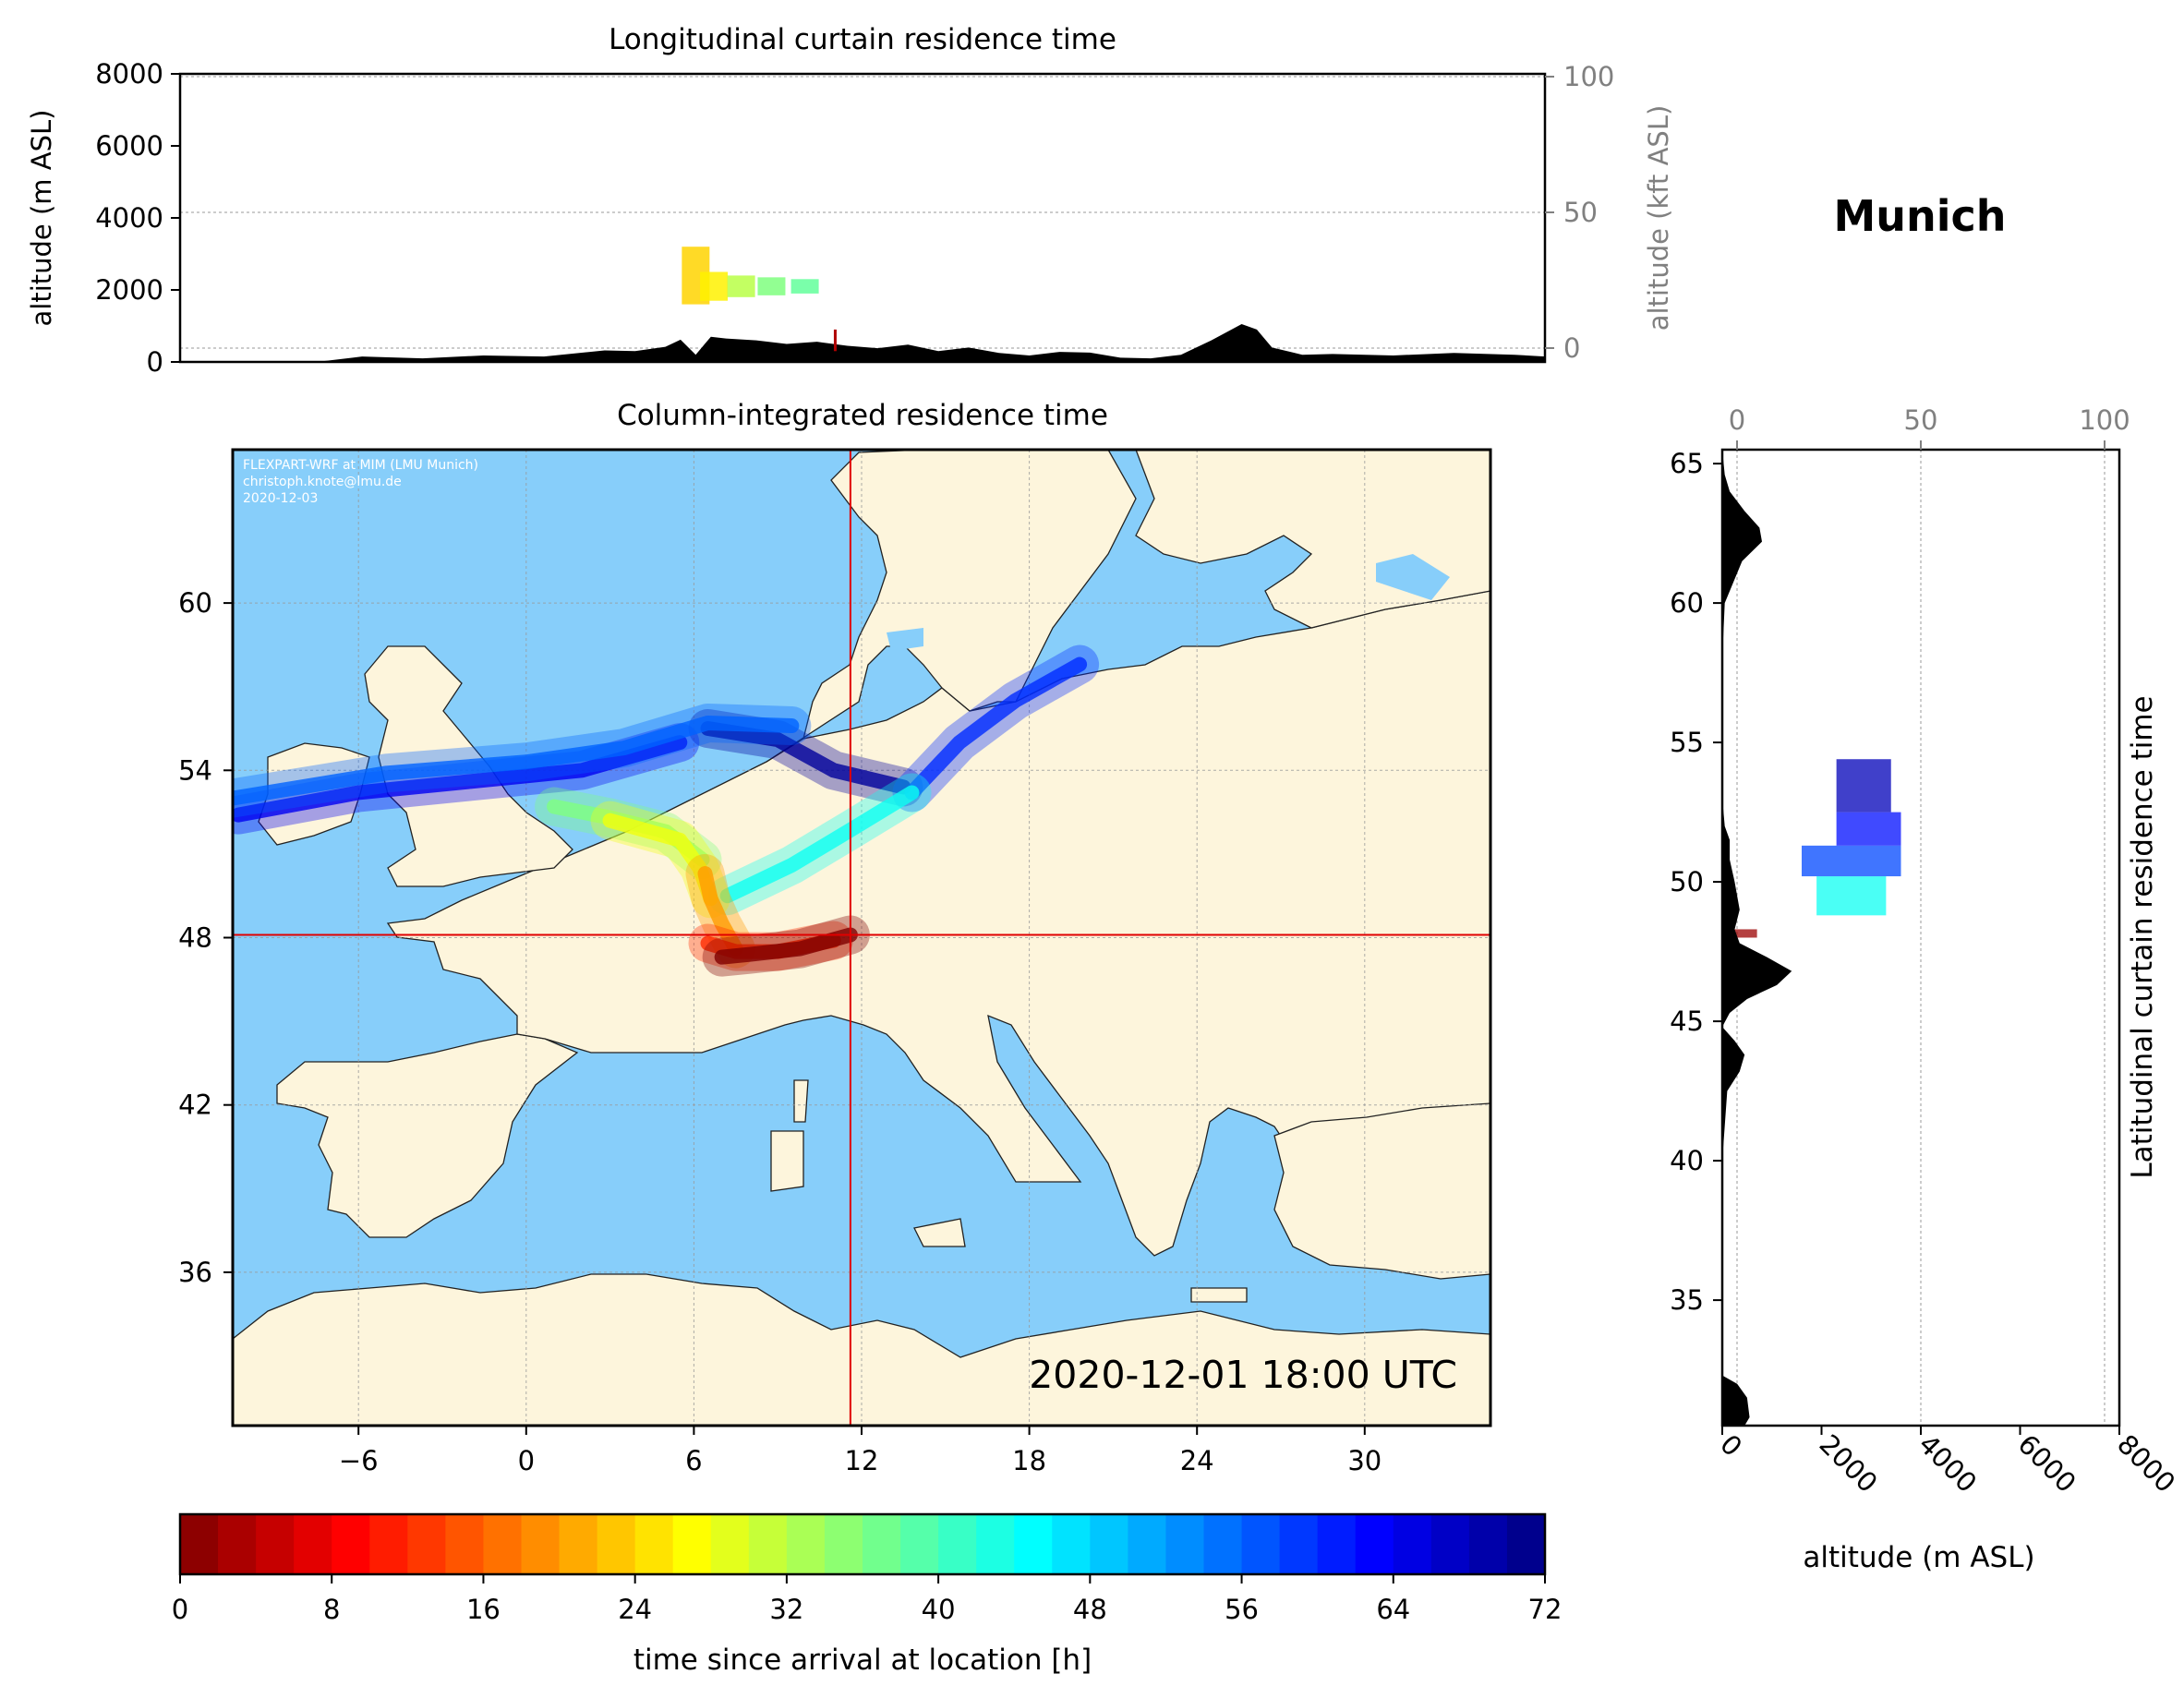 This screenshot has width=2184, height=1698. What do you see at coordinates (951, 606) in the screenshot?
I see `land-scandinavia` at bounding box center [951, 606].